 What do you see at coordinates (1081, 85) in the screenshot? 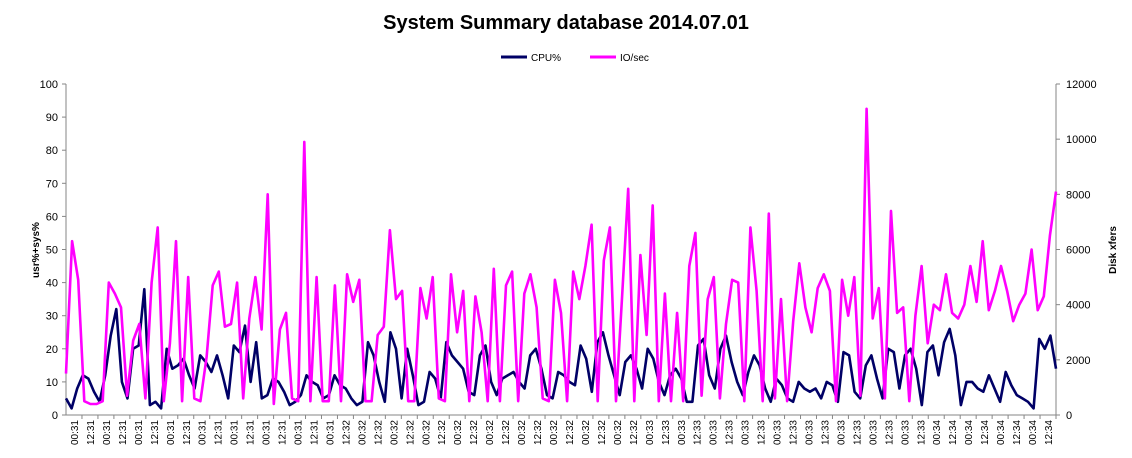
I see `y2-tick-label: 12000` at bounding box center [1081, 85].